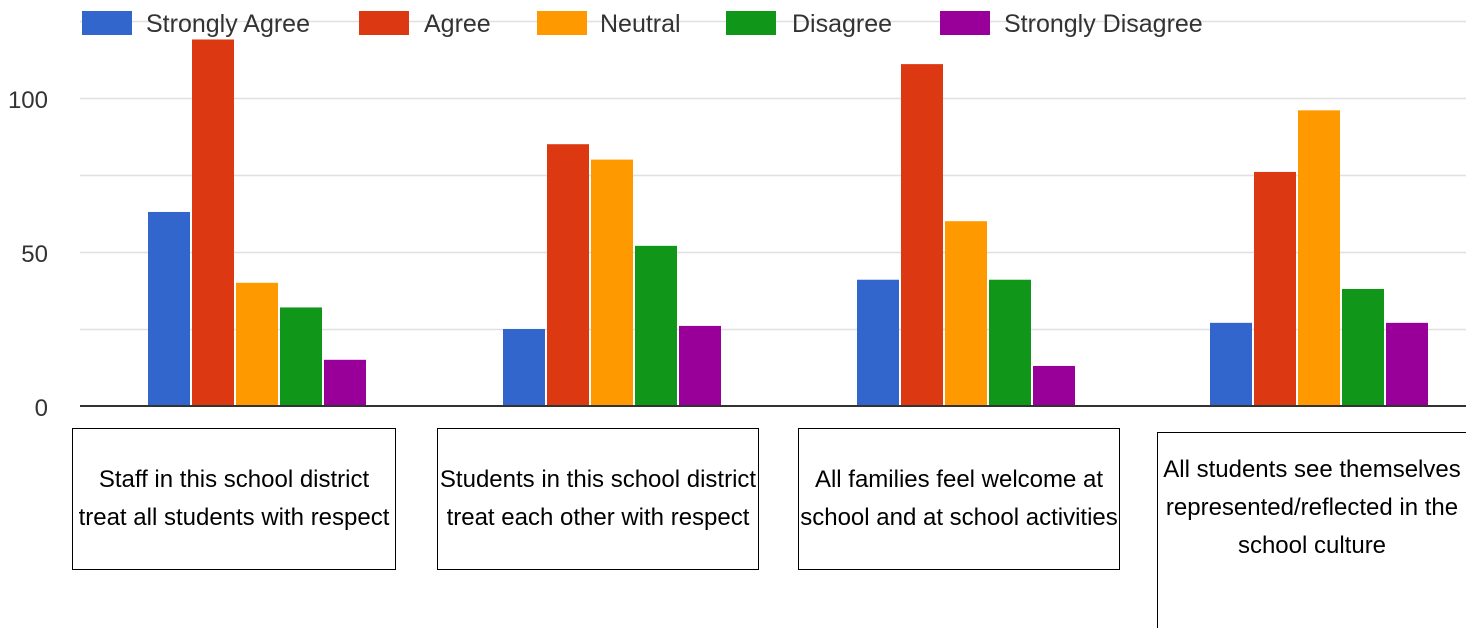  I want to click on legend-item-neutral: Neutral, so click(609, 24).